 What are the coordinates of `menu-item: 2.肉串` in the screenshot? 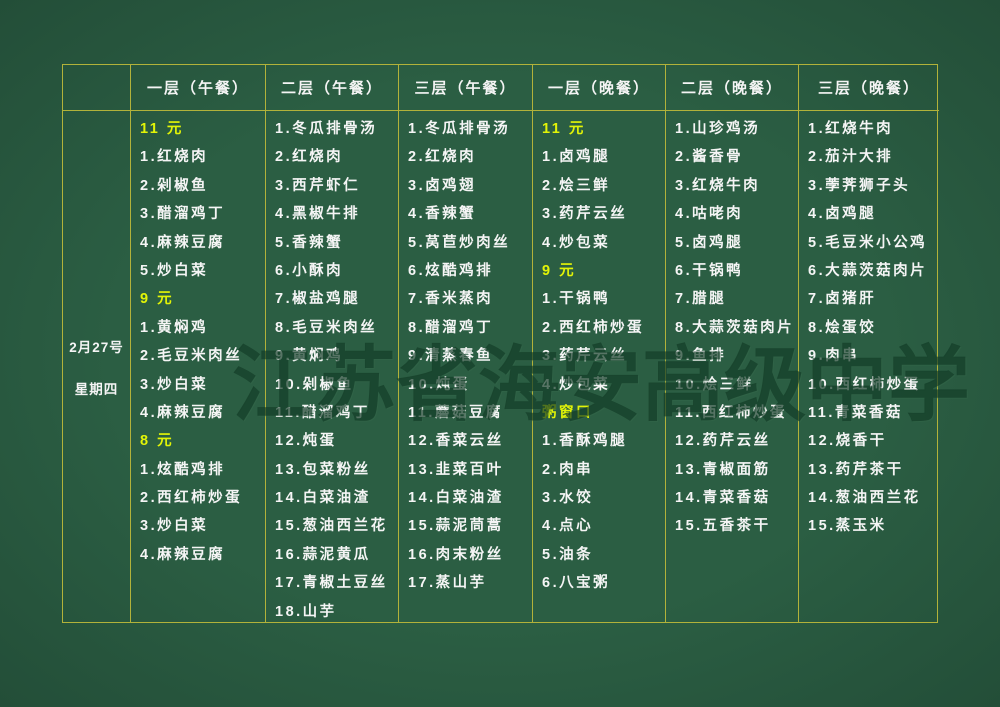 It's located at (568, 469).